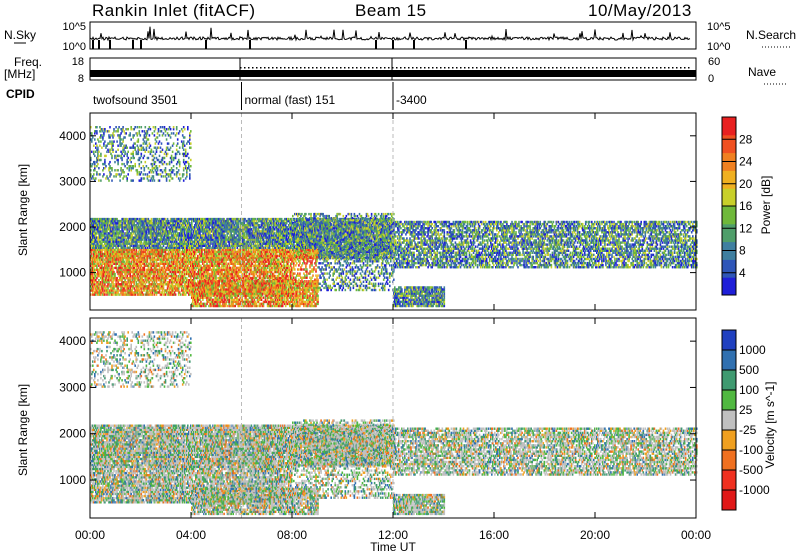 The image size is (800, 554). Describe the element at coordinates (771, 35) in the screenshot. I see `noise-right-label: N.Search` at that location.